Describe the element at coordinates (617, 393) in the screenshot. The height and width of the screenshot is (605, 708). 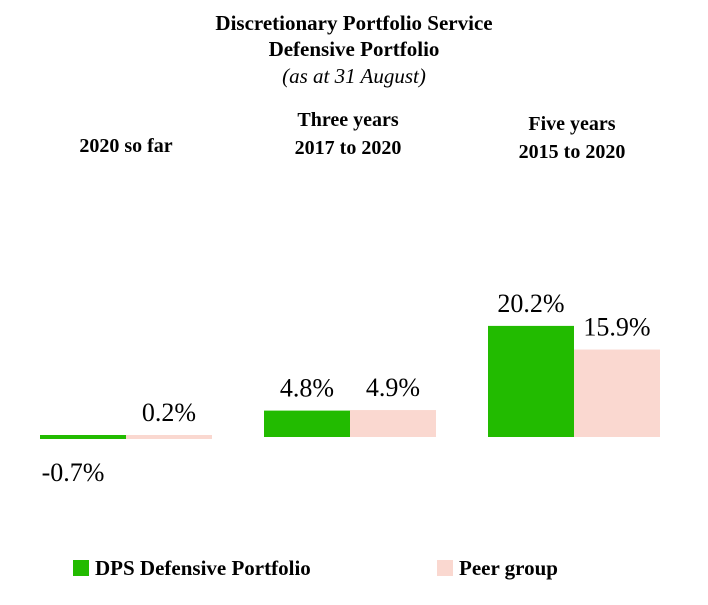
I see `bar-peer-group-five-years` at that location.